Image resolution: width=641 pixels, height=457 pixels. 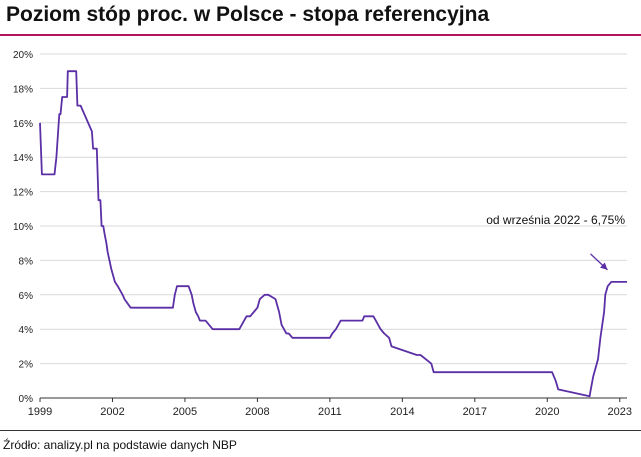 I want to click on footer-divider, so click(x=320, y=430).